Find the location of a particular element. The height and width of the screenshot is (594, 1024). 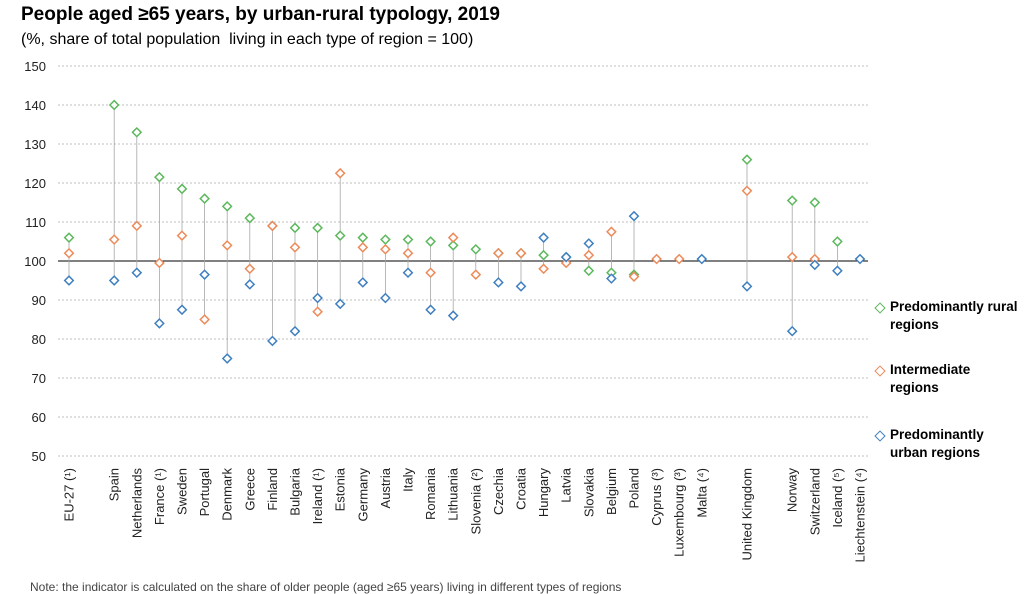

legend-item-intermediate: Intermediate regions is located at coordinates (946, 379).